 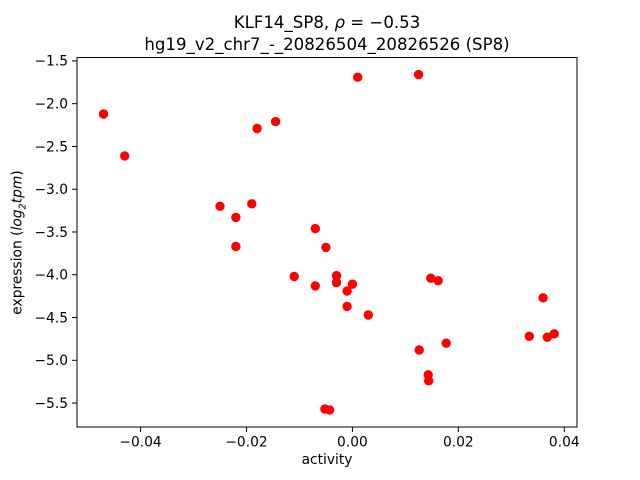 I want to click on y-axis-label-tpm: tpm, so click(x=17, y=189).